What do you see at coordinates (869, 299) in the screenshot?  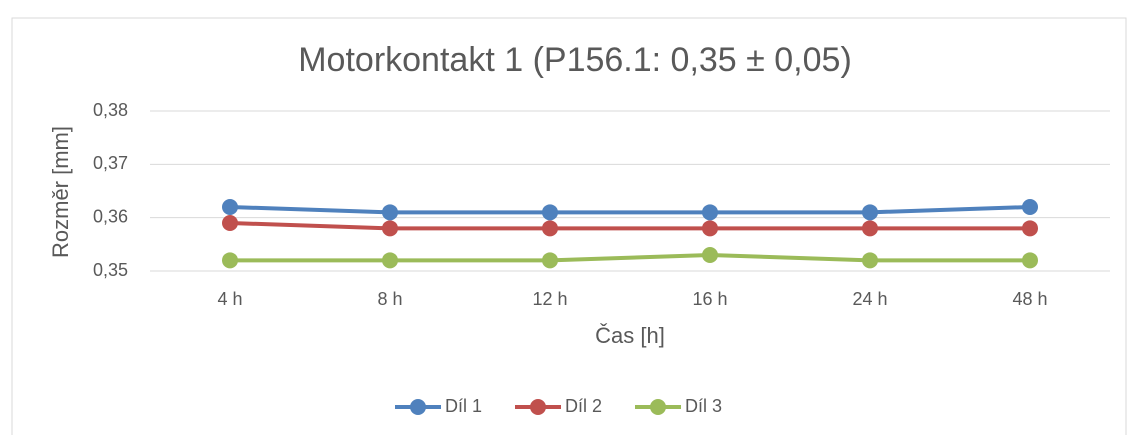 I see `x-tick-label: 24 h` at bounding box center [869, 299].